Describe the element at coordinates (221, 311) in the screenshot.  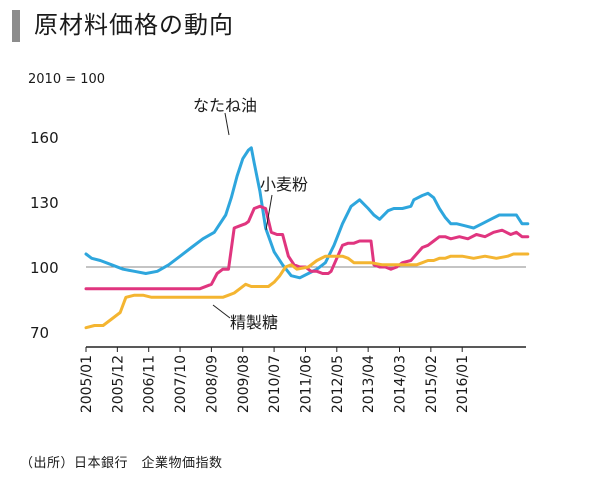
I see `annotation-leader-refined-sugar` at that location.